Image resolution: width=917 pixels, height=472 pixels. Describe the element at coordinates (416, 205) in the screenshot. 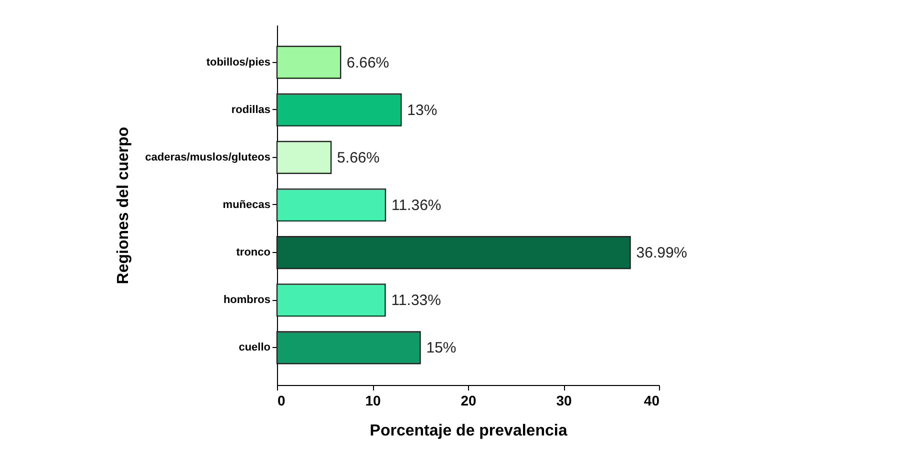

I see `data-label: 11.36%` at that location.